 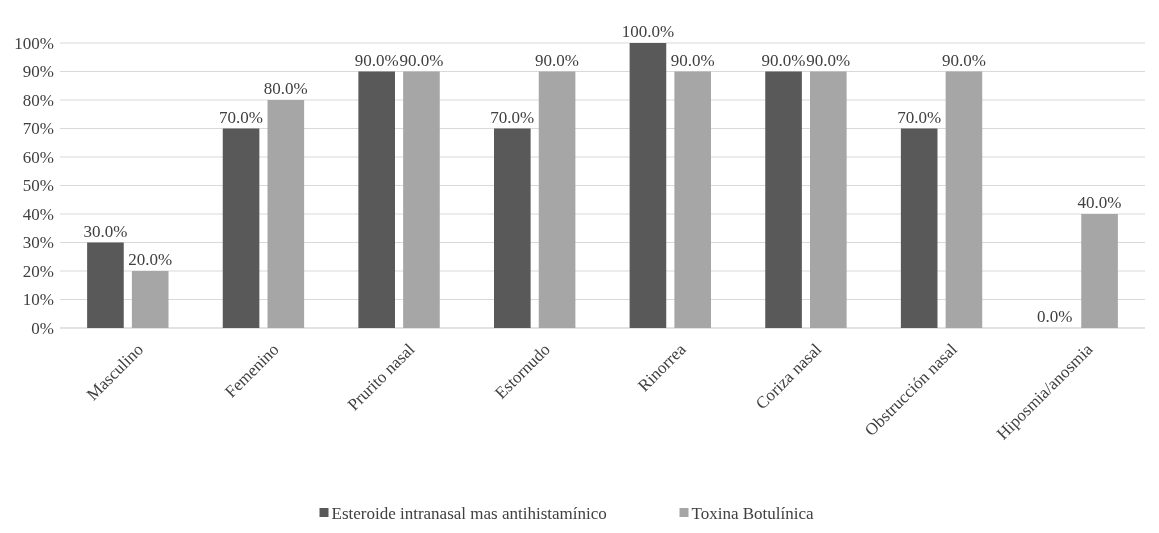 What do you see at coordinates (38, 72) in the screenshot?
I see `y-tick-label: 90%` at bounding box center [38, 72].